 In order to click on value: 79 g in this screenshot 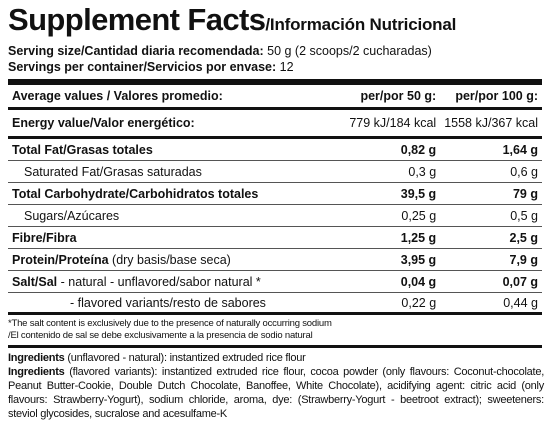, I will do `click(491, 193)`.